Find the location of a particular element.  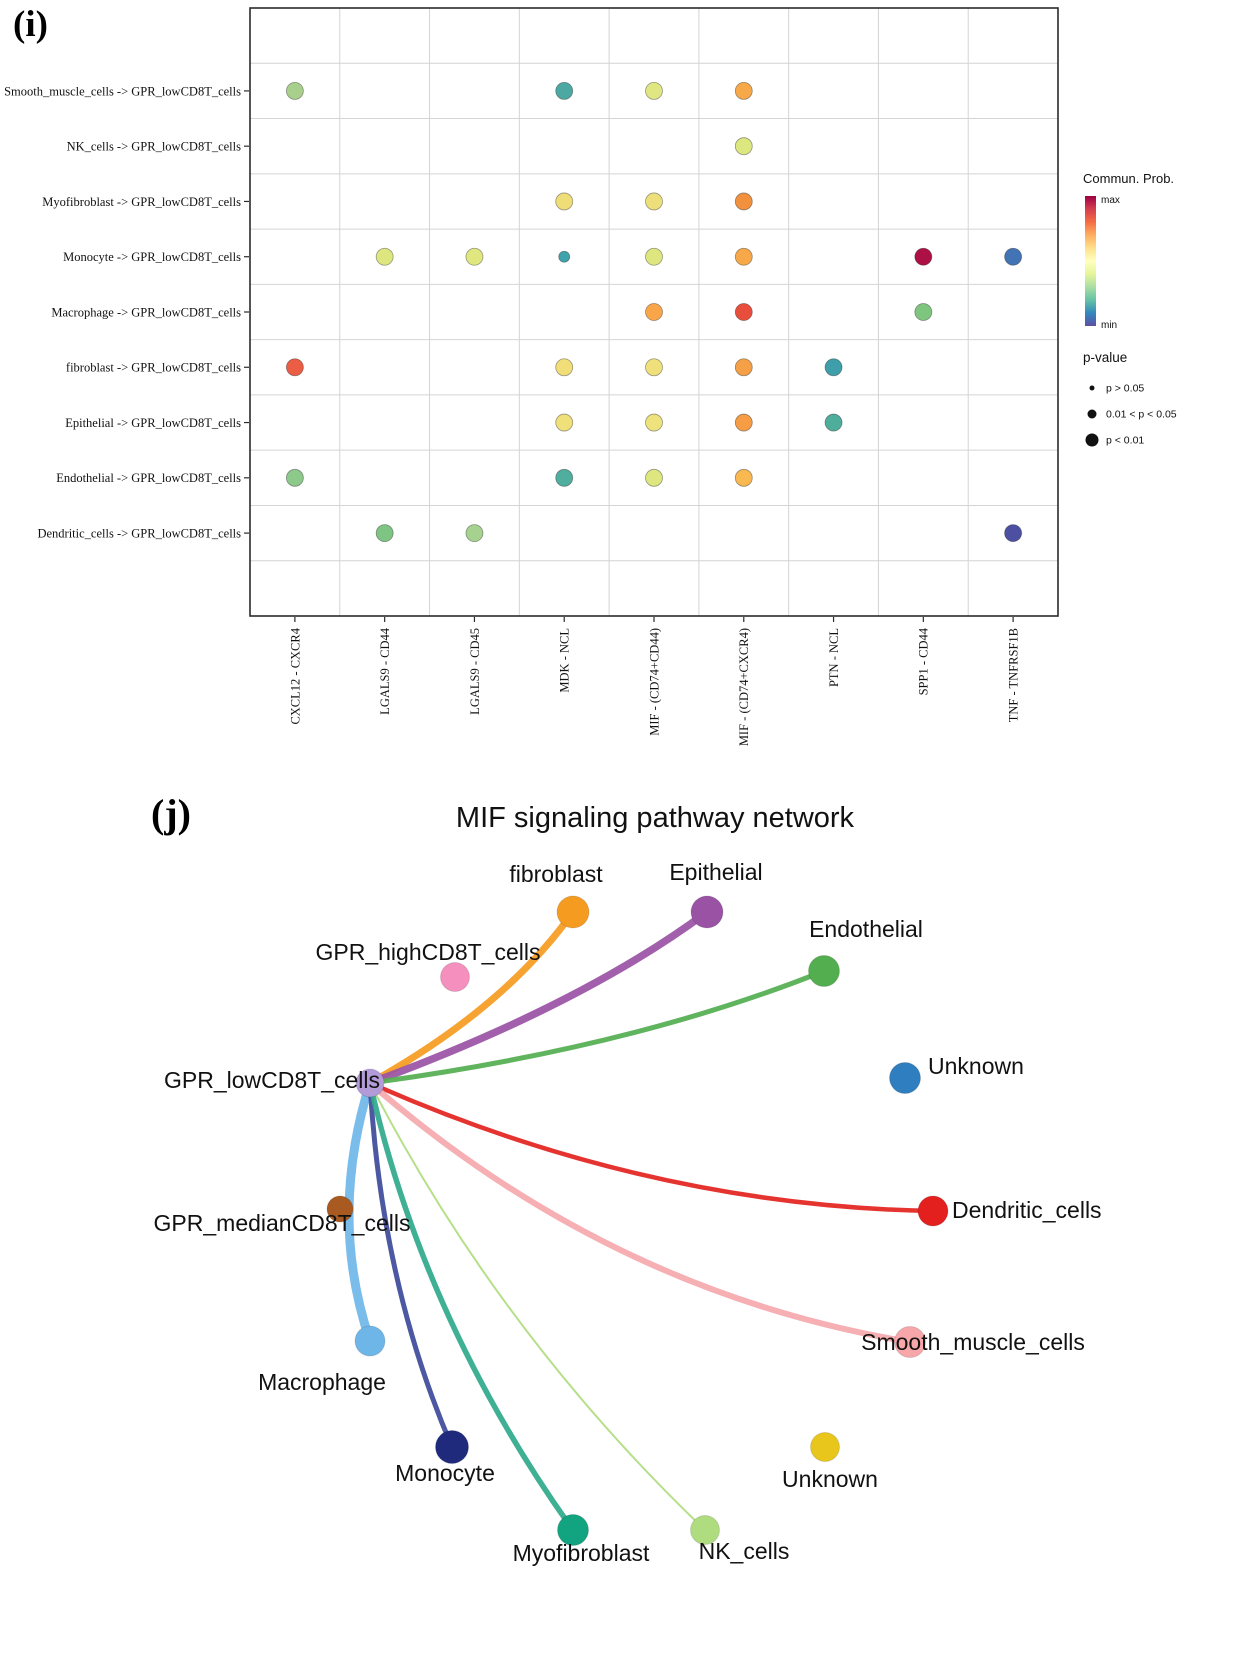

colorbar-min-label: min is located at coordinates (1109, 325).